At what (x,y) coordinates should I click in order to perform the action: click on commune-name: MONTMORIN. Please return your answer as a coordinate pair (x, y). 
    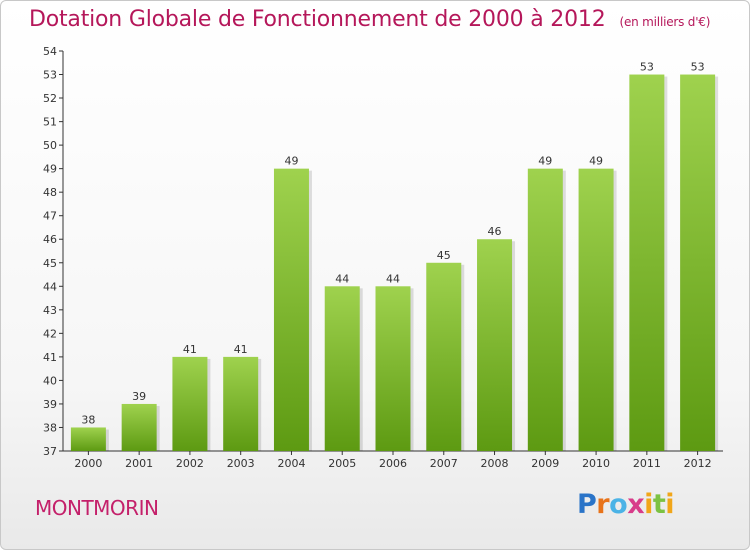
    Looking at the image, I should click on (97, 508).